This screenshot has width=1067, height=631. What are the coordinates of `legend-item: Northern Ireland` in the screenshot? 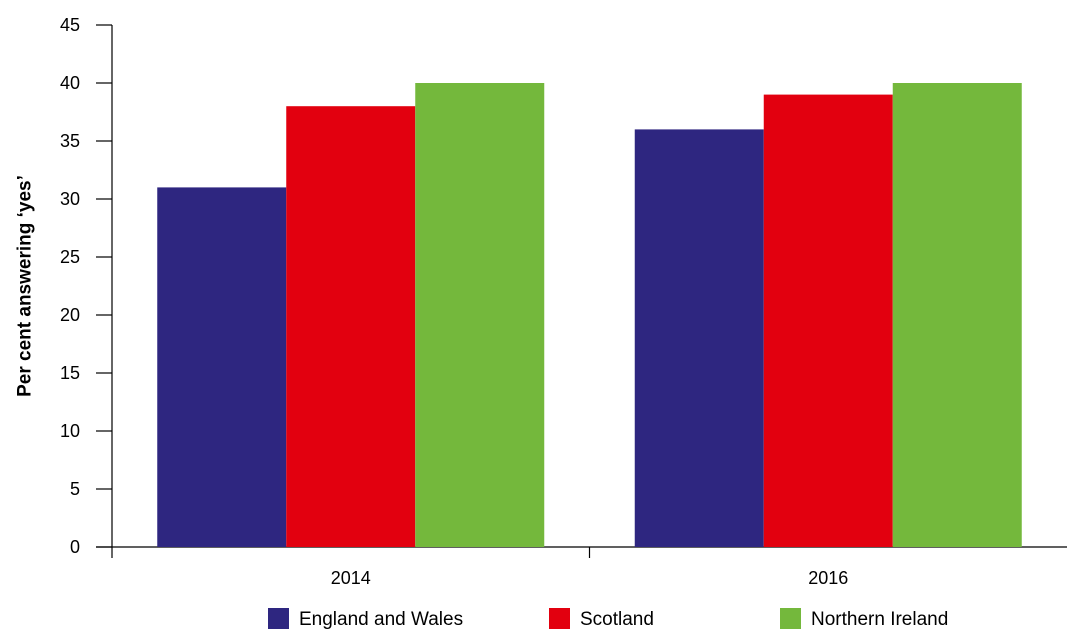 It's located at (864, 619).